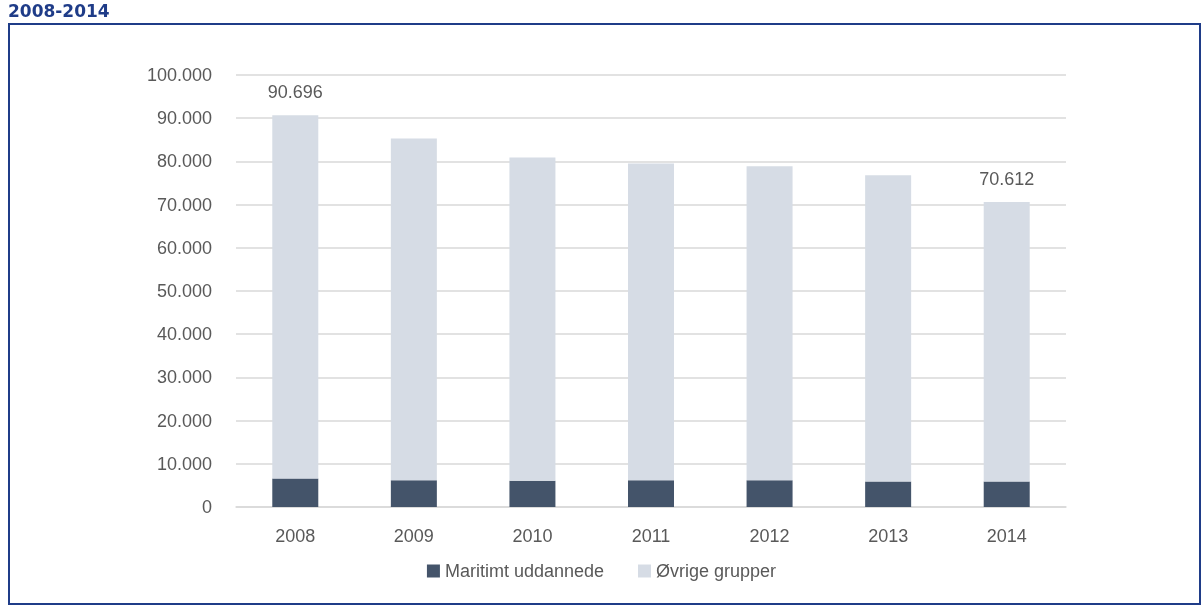 This screenshot has width=1203, height=607. I want to click on y-tick-label: 50.000, so click(184, 291).